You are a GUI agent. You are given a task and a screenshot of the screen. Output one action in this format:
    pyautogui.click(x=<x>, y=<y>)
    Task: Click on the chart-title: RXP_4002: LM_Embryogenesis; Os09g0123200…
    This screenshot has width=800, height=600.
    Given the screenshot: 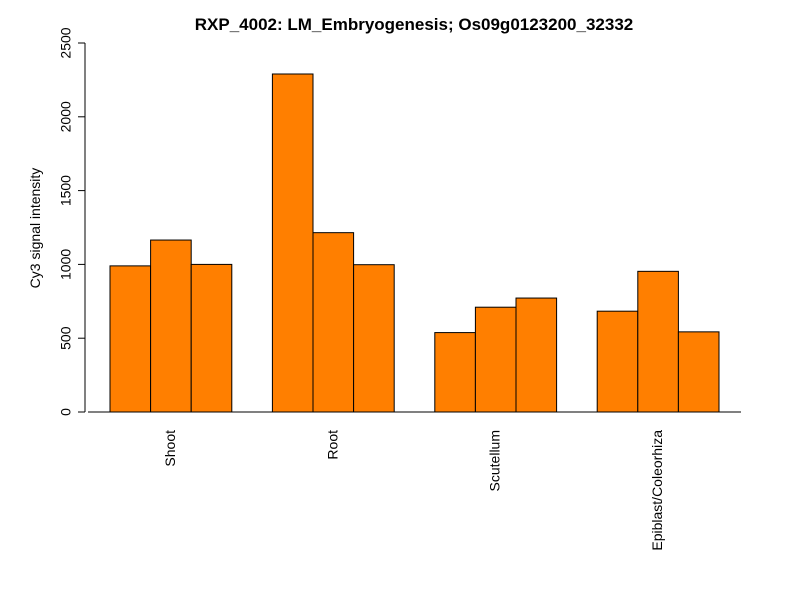 What is the action you would take?
    pyautogui.click(x=414, y=24)
    